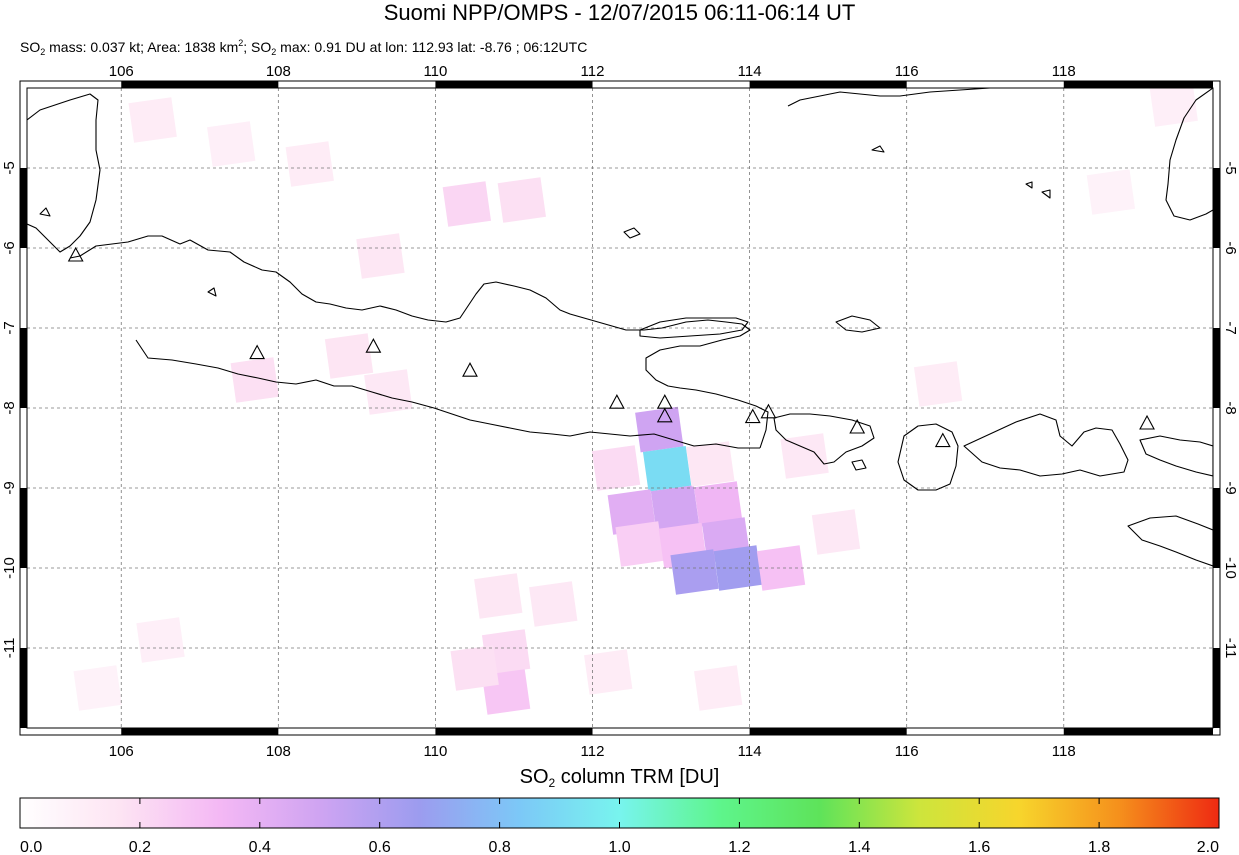  What do you see at coordinates (260, 847) in the screenshot?
I see `colorbar-tick-label: 0.4` at bounding box center [260, 847].